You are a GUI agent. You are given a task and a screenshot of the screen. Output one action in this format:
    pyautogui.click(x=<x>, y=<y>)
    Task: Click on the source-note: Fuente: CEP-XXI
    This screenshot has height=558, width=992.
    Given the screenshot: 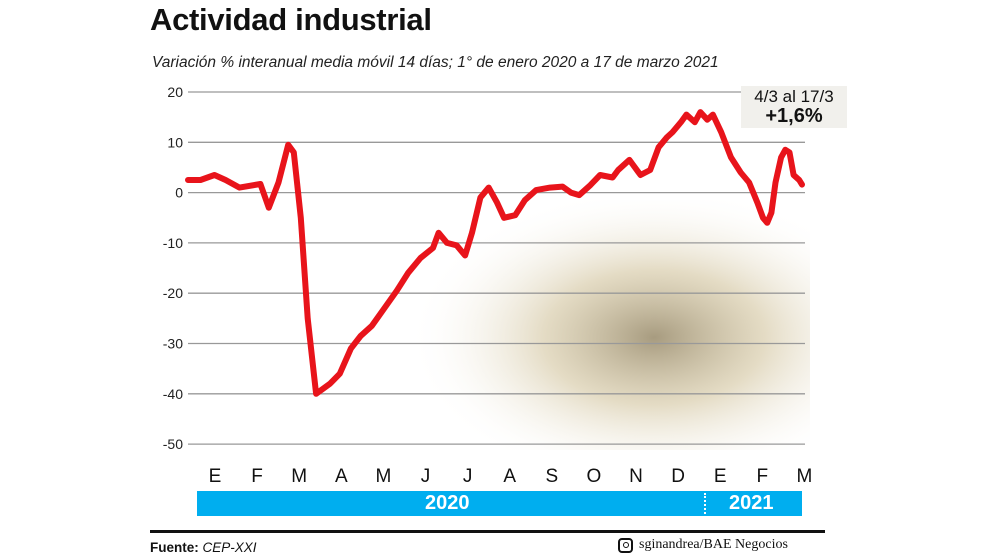 What is the action you would take?
    pyautogui.click(x=203, y=547)
    